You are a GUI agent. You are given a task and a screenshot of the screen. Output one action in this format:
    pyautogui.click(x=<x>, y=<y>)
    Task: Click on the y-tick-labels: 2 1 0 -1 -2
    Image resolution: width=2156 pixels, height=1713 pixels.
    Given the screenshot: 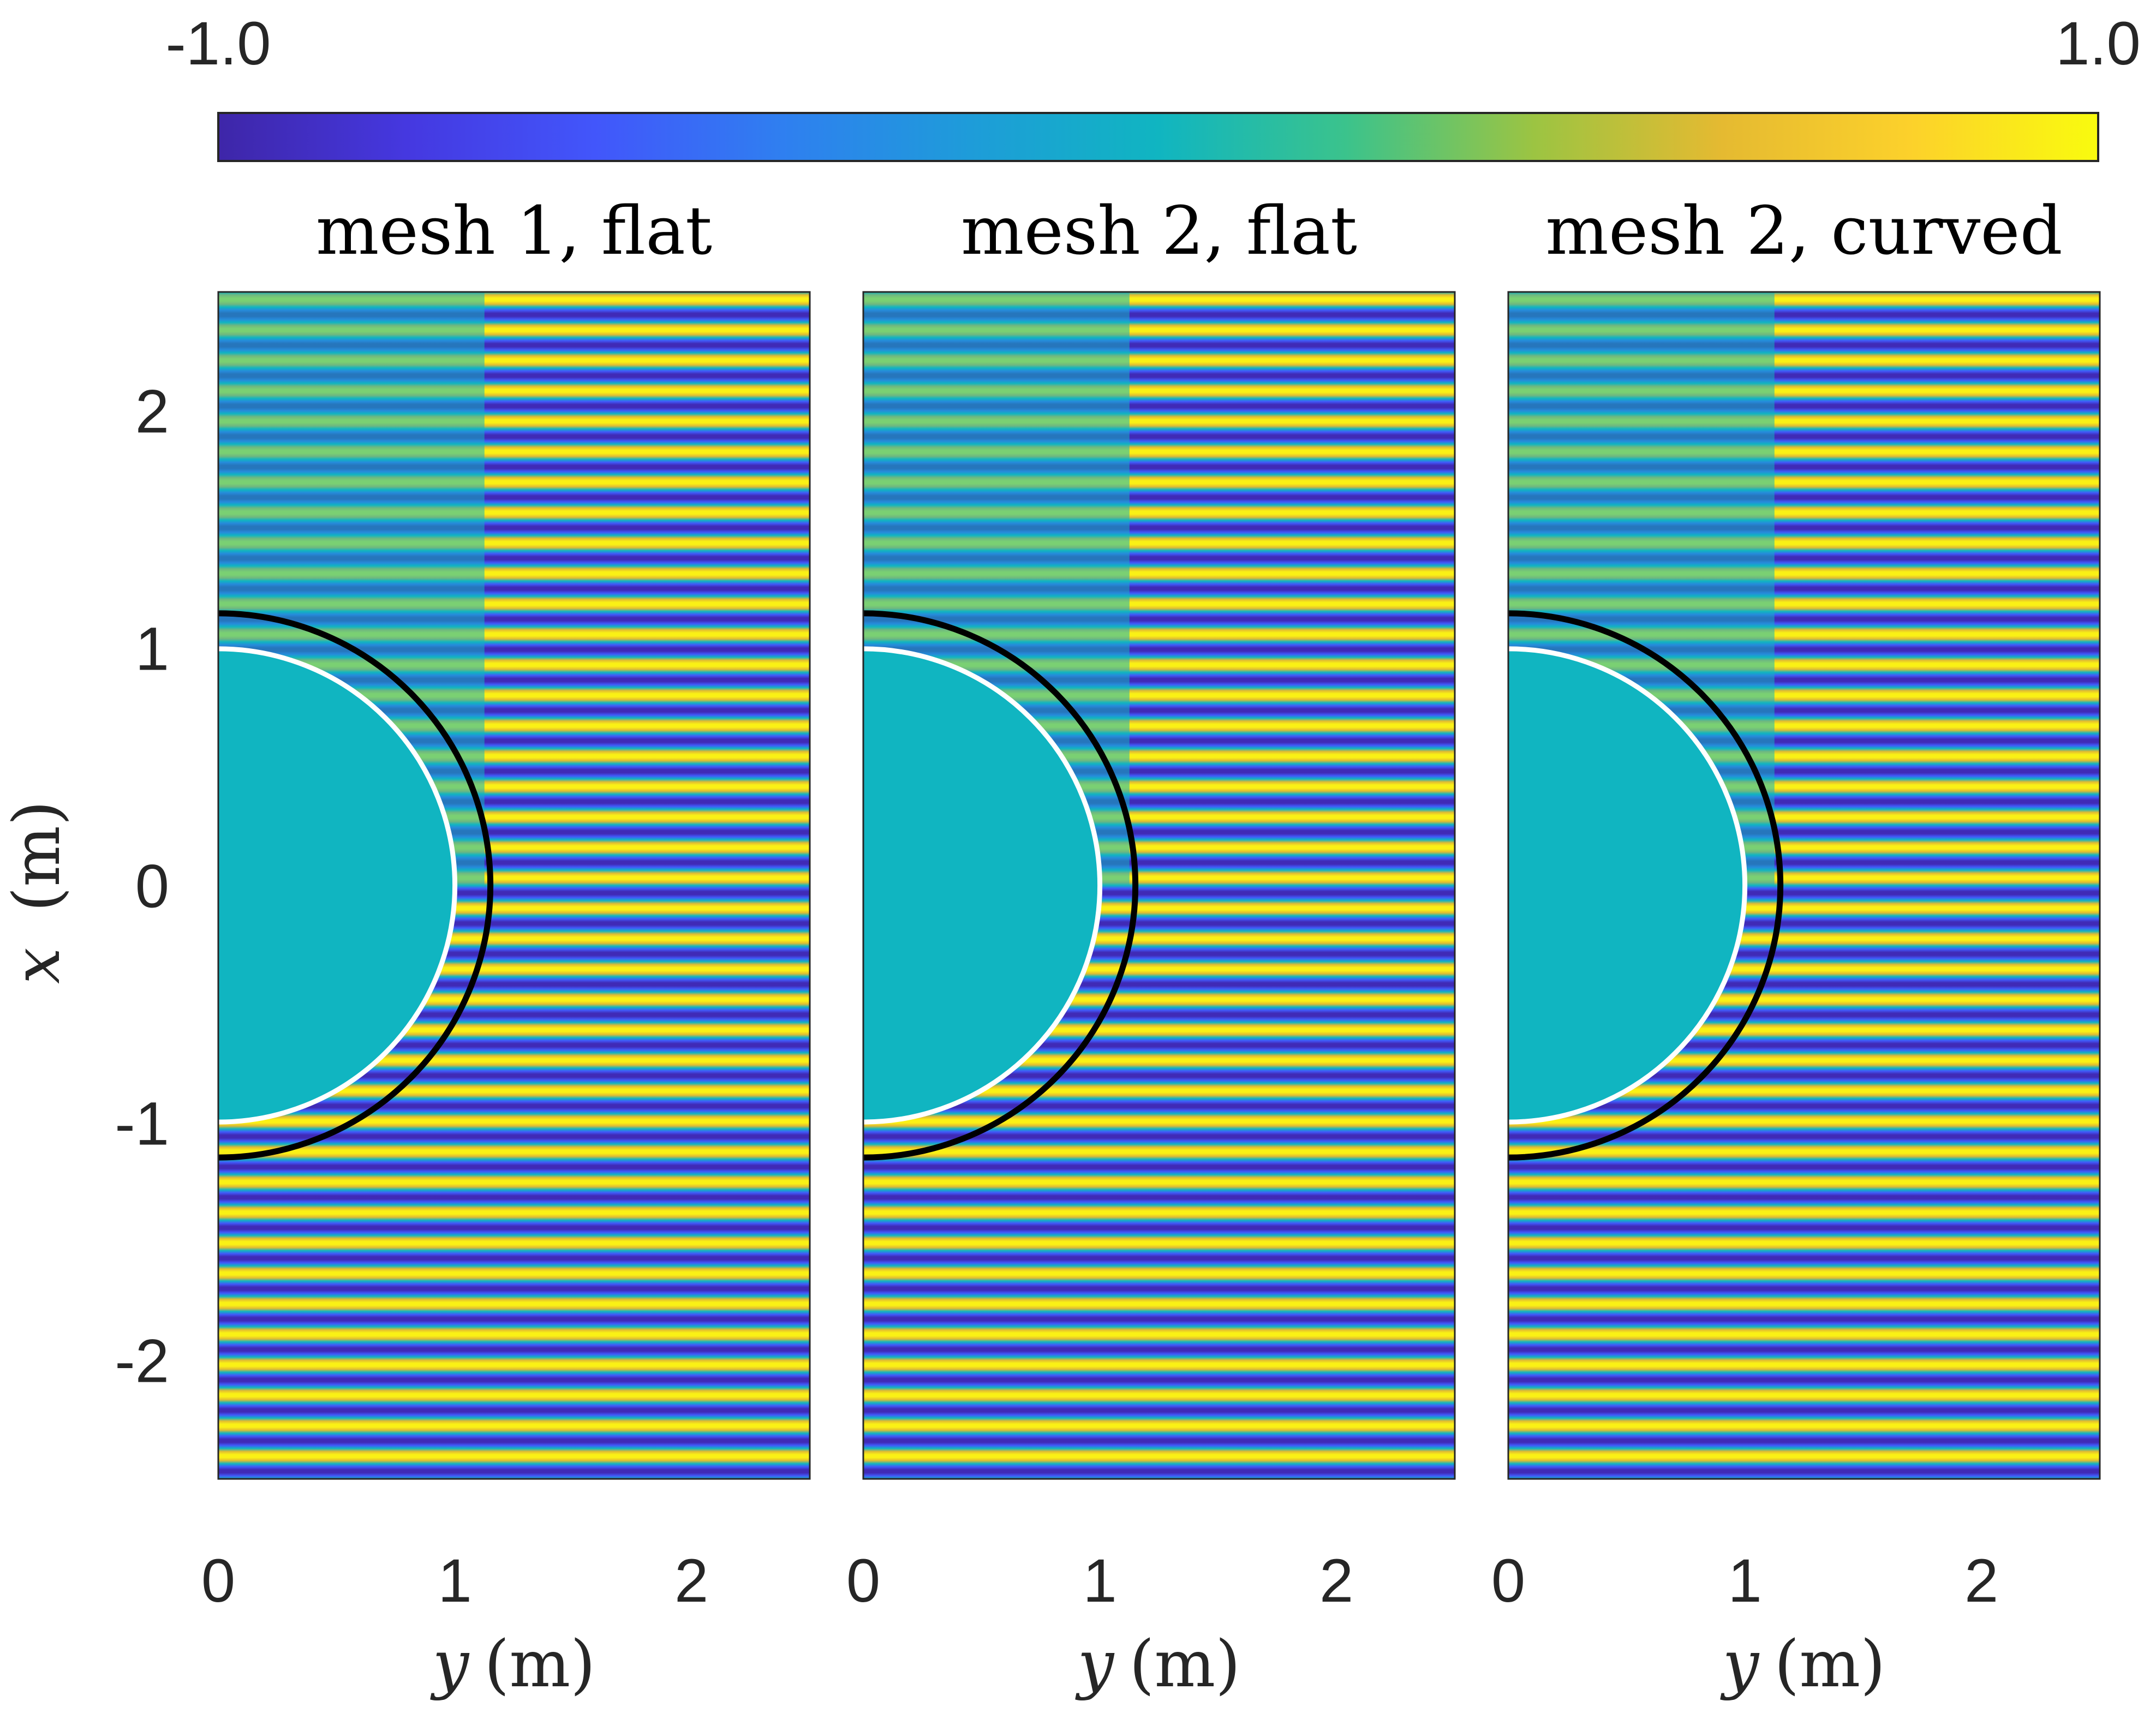 What is the action you would take?
    pyautogui.click(x=142, y=887)
    